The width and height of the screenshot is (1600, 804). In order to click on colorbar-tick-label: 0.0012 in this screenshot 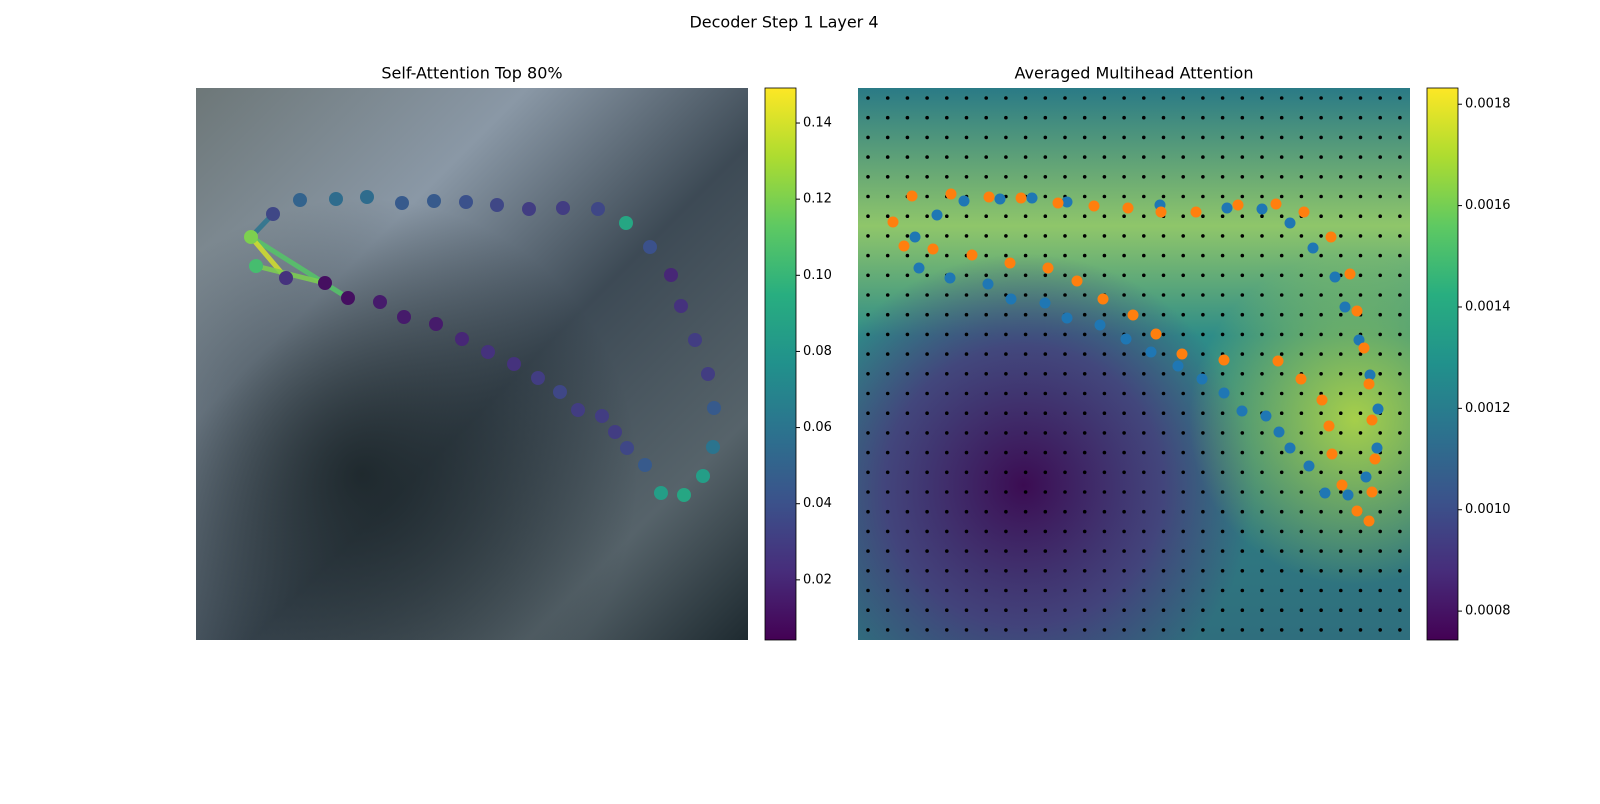, I will do `click(1488, 408)`.